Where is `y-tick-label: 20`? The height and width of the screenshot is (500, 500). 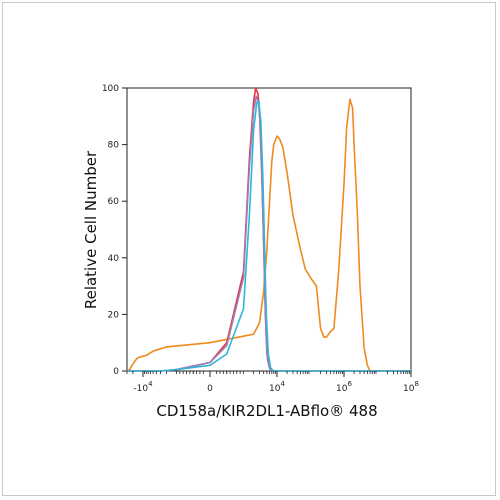 y-tick-label: 20 is located at coordinates (114, 315).